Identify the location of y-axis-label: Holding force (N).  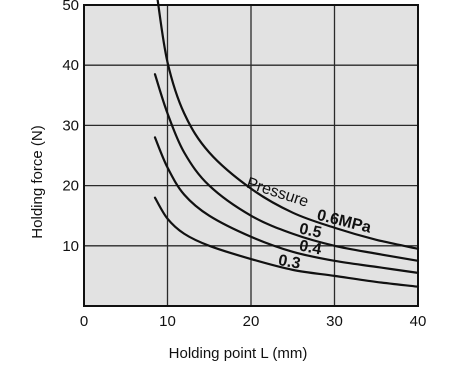
(37, 181).